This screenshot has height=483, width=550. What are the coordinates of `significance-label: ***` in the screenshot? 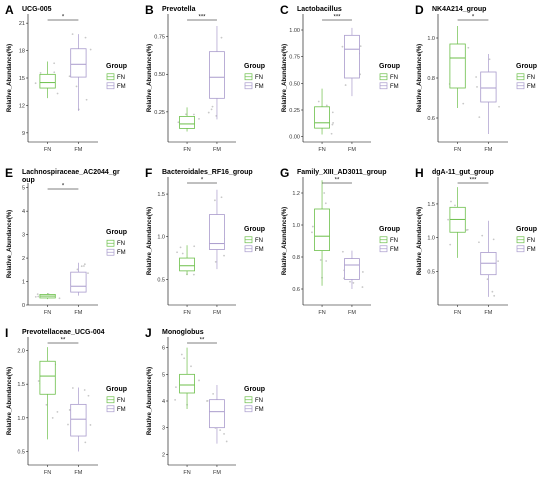 It's located at (202, 18).